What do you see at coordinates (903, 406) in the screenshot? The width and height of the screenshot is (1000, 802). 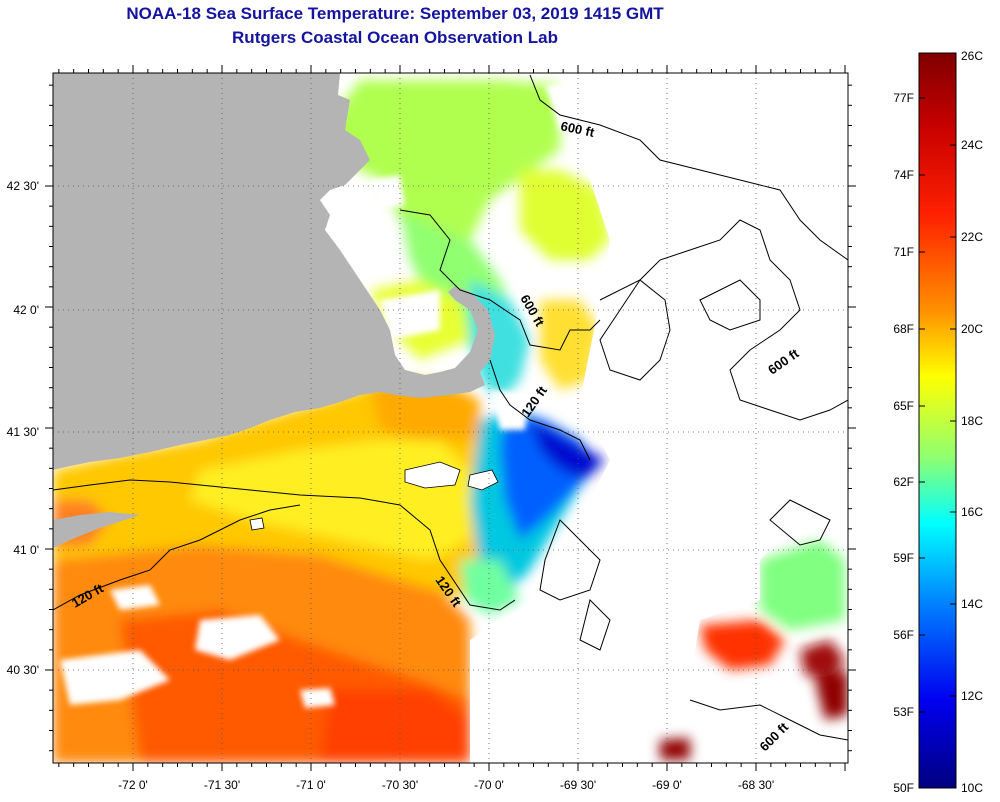 I see `colorbar-f-label: 65F` at bounding box center [903, 406].